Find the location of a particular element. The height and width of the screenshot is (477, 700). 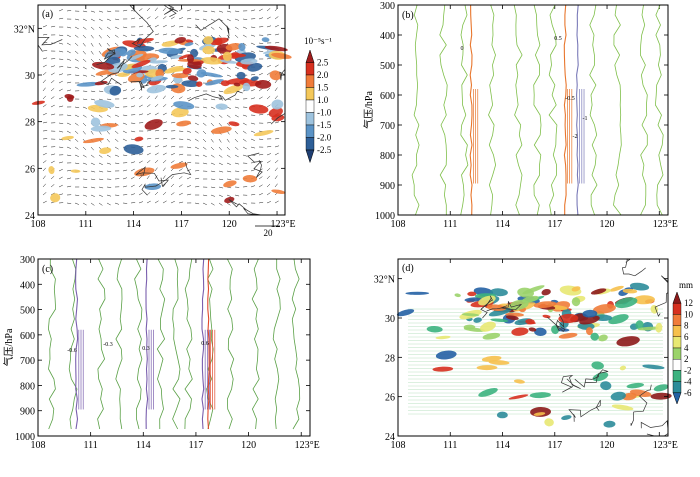

y-tick-label: 26 is located at coordinates (30, 169).